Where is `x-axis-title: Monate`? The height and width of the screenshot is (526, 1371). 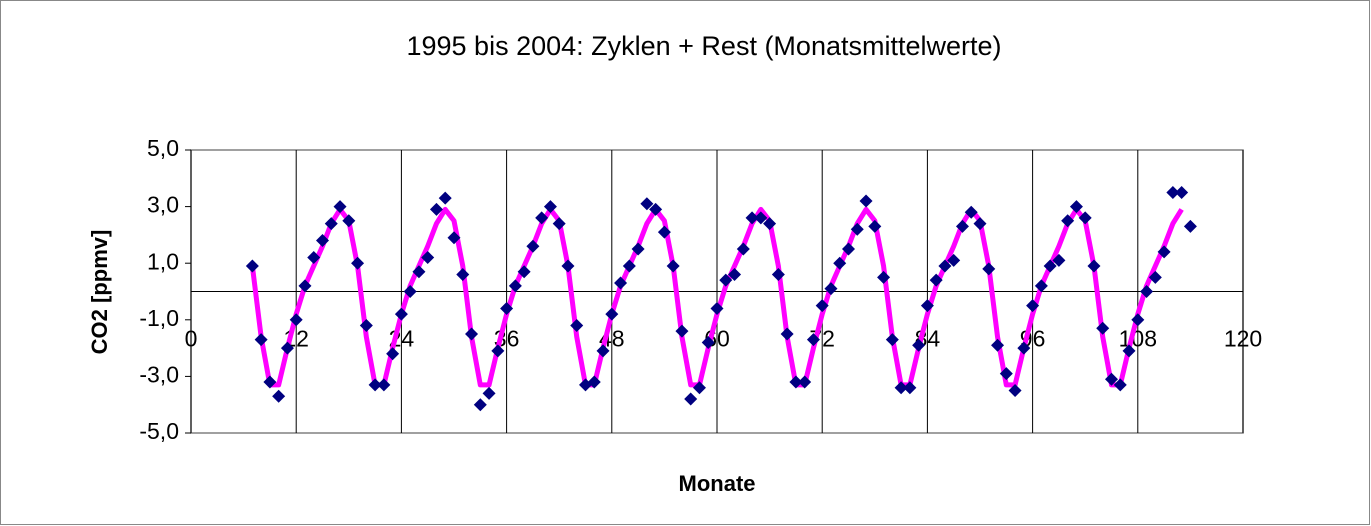
x-axis-title: Monate is located at coordinates (717, 483).